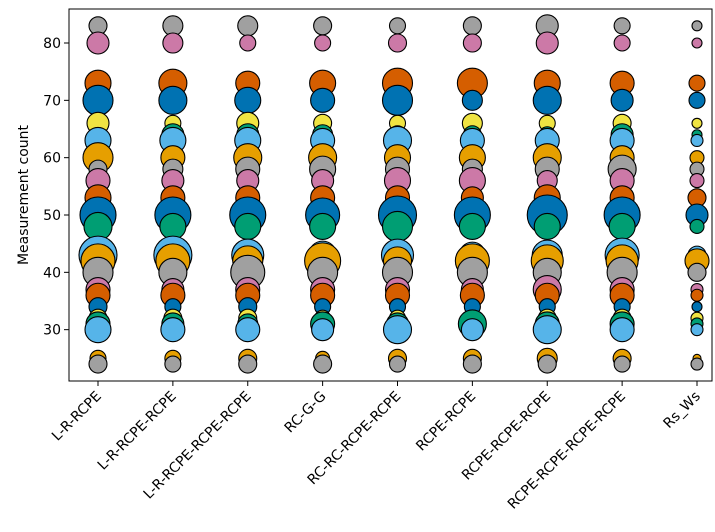 The image size is (715, 532). Describe the element at coordinates (682, 410) in the screenshot. I see `x-tick-label-8: Rs_Ws` at that location.